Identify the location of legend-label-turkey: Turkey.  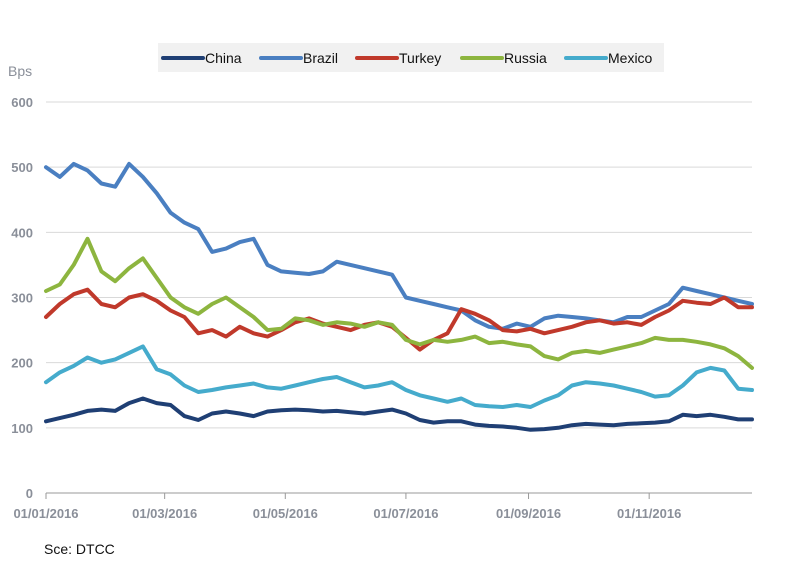
(420, 58).